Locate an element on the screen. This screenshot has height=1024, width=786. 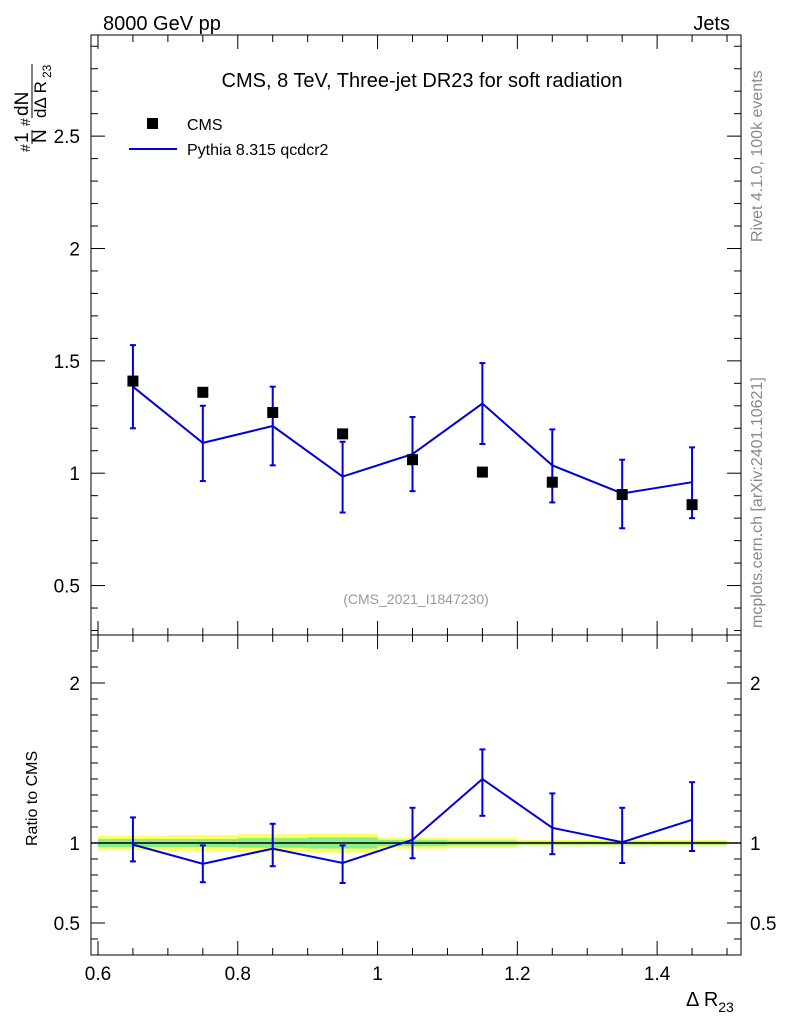
side-source-label: mcplots.cern.ch [arXiv:2401.10621] is located at coordinates (757, 502).